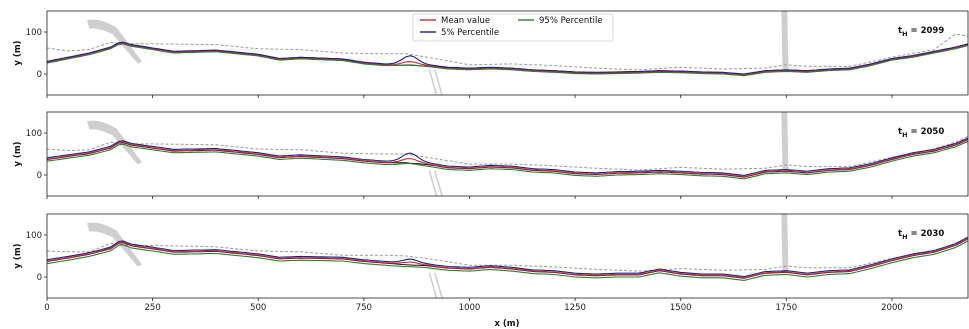  I want to click on x-tick: 500, so click(258, 305).